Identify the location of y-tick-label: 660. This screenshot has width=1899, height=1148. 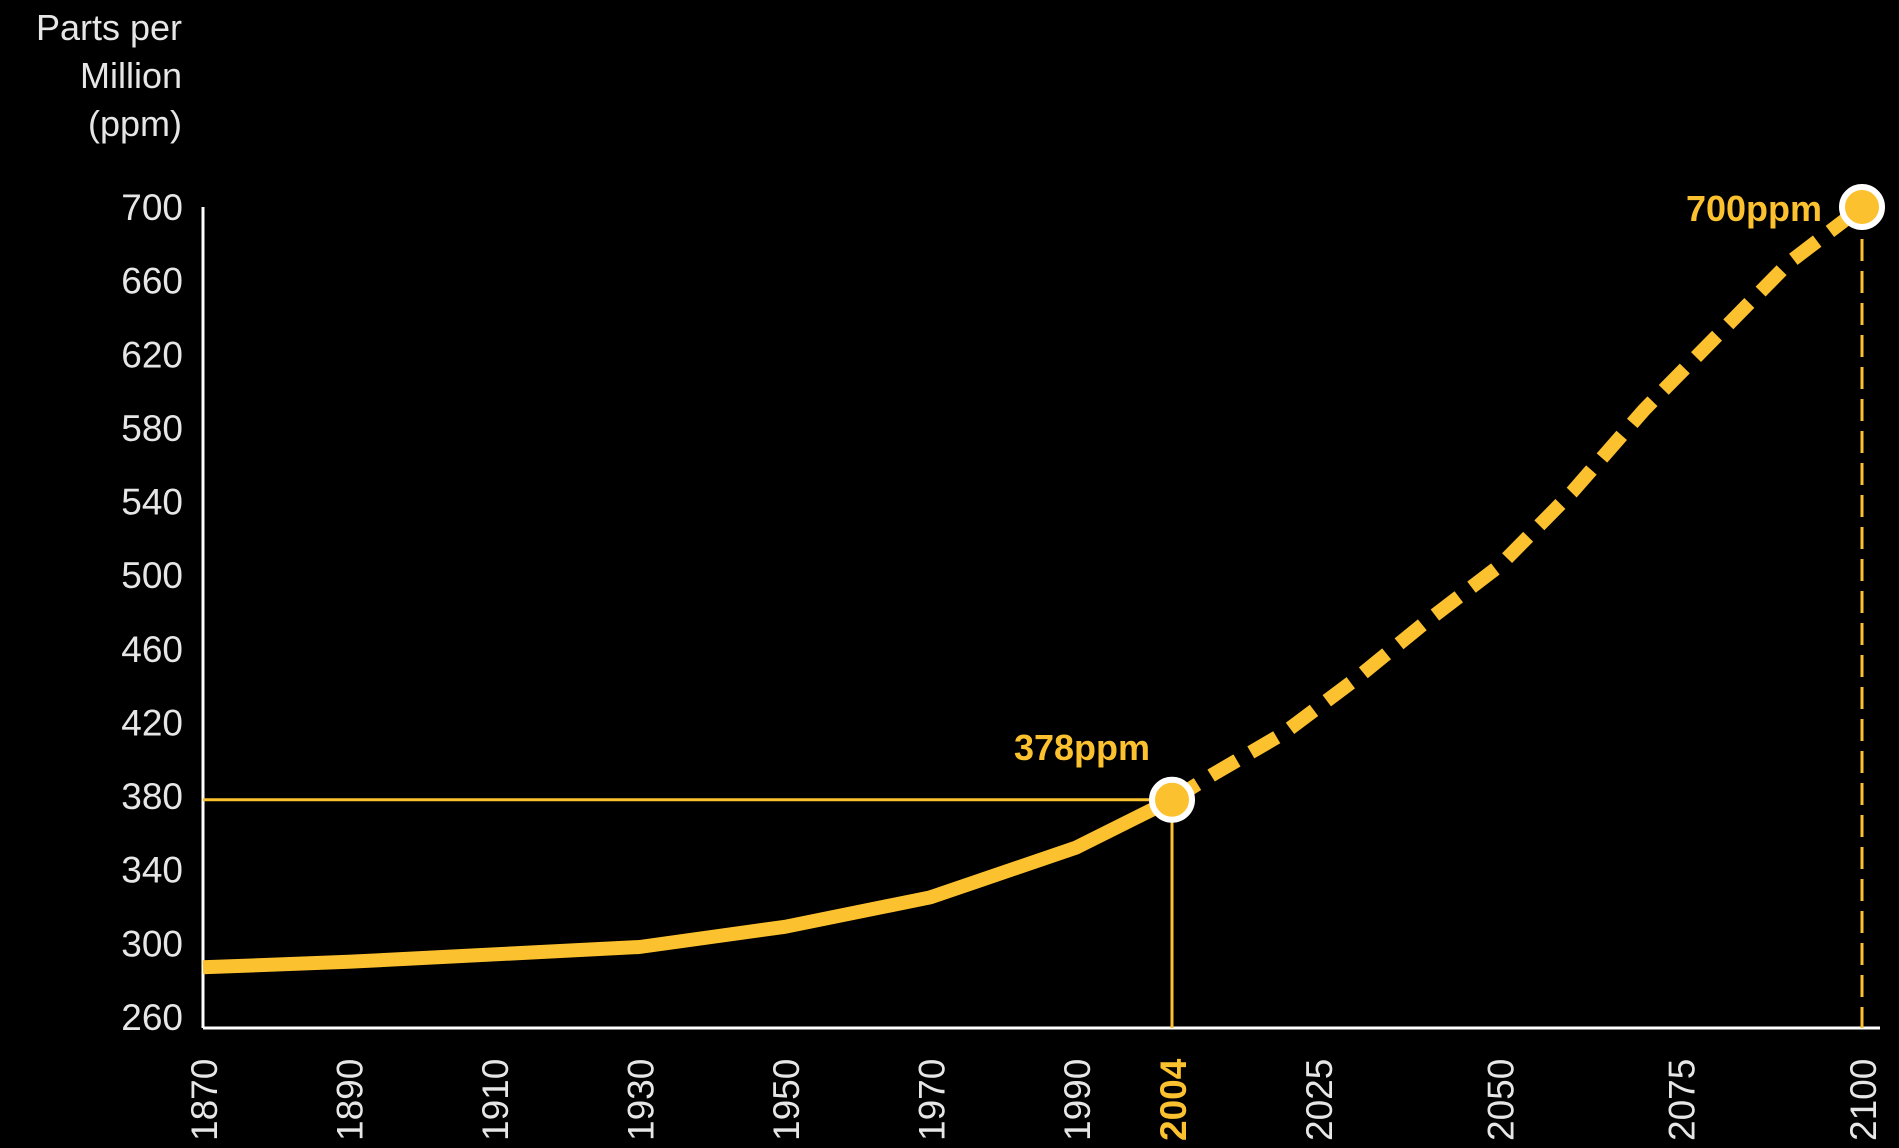
(152, 281).